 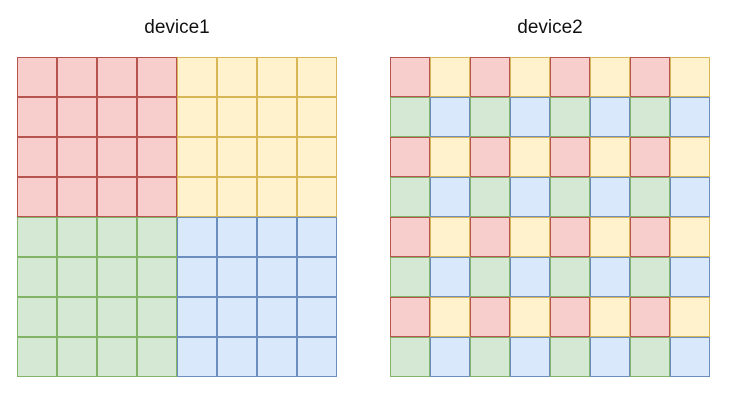 What do you see at coordinates (550, 27) in the screenshot?
I see `device2-title: device2` at bounding box center [550, 27].